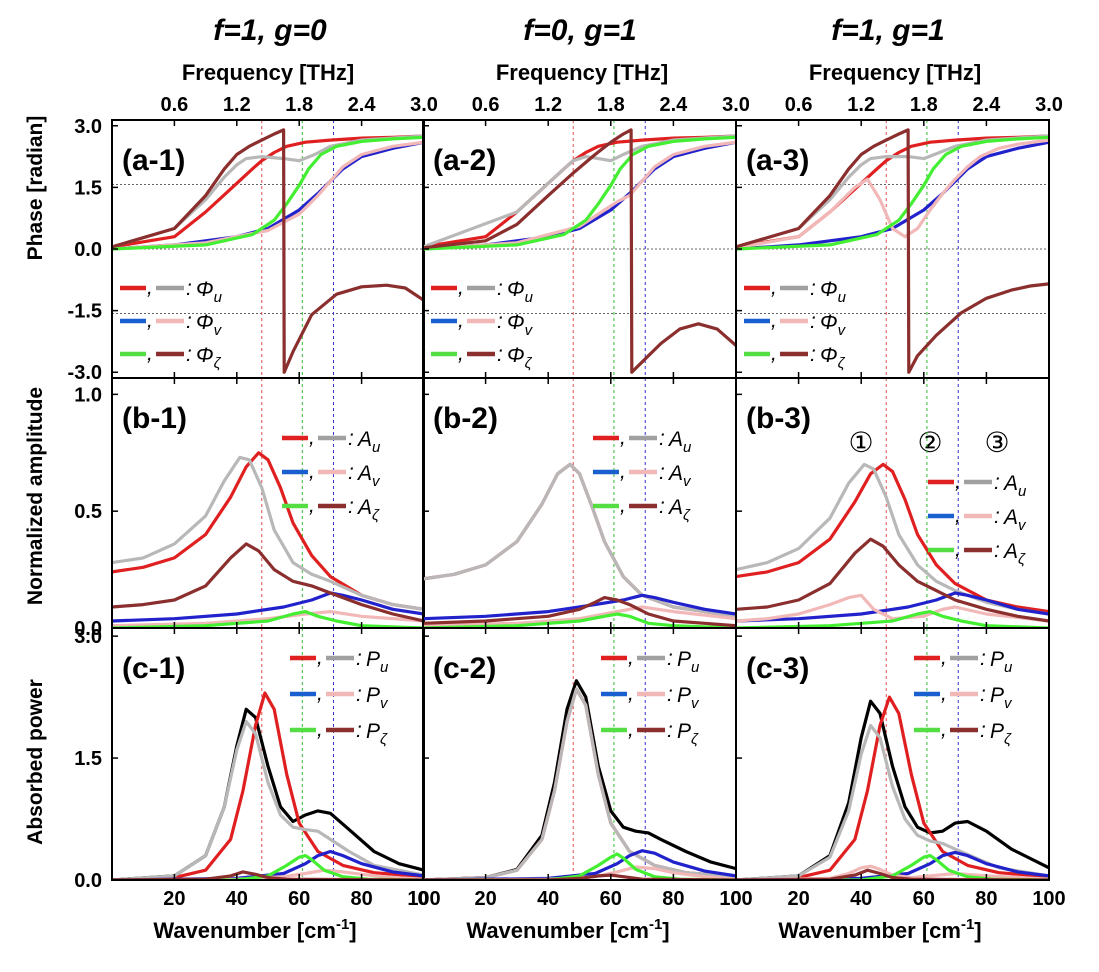 This screenshot has height=972, width=1099. What do you see at coordinates (88, 188) in the screenshot?
I see `y-tick-label: 1.5` at bounding box center [88, 188].